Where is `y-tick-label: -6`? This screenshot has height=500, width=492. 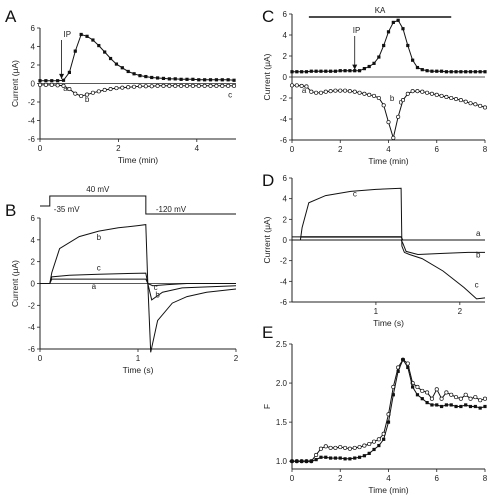
y-tick-label: -6 is located at coordinates (284, 140).